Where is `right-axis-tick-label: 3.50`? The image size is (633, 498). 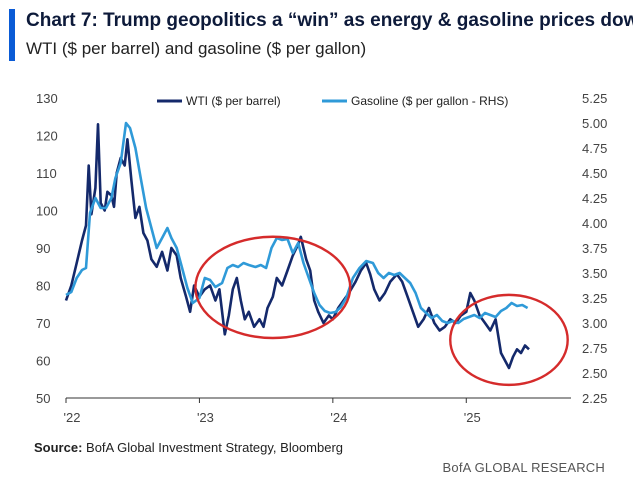 right-axis-tick-label: 3.50 is located at coordinates (594, 273).